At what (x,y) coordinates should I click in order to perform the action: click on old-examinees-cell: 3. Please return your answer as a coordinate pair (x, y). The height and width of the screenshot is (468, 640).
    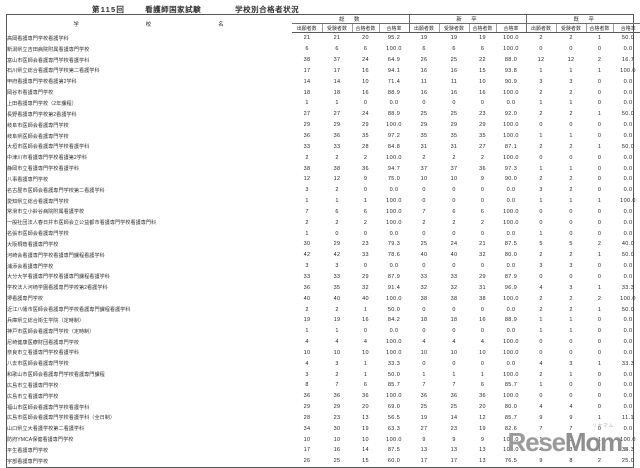
    Looking at the image, I should click on (571, 266).